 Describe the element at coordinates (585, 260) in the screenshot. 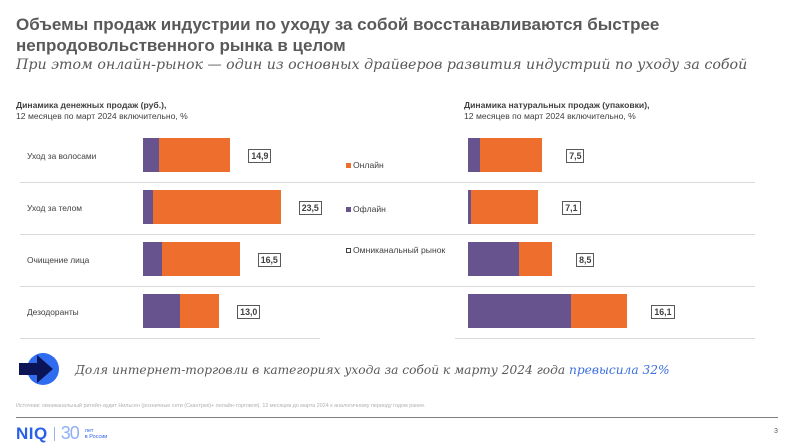

I see `right-total-label-2: 8,5` at that location.